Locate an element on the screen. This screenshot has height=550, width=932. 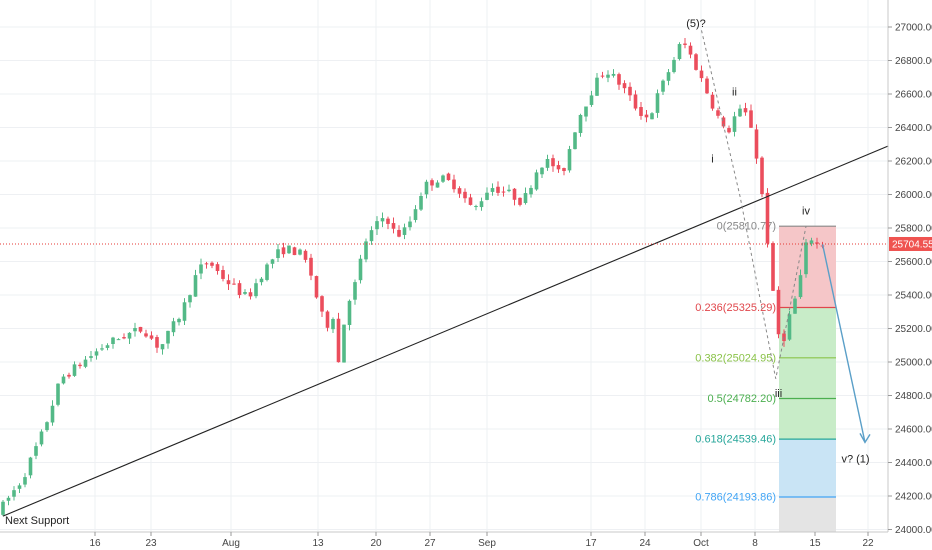
y-tick-label: 24200.00 is located at coordinates (913, 497).